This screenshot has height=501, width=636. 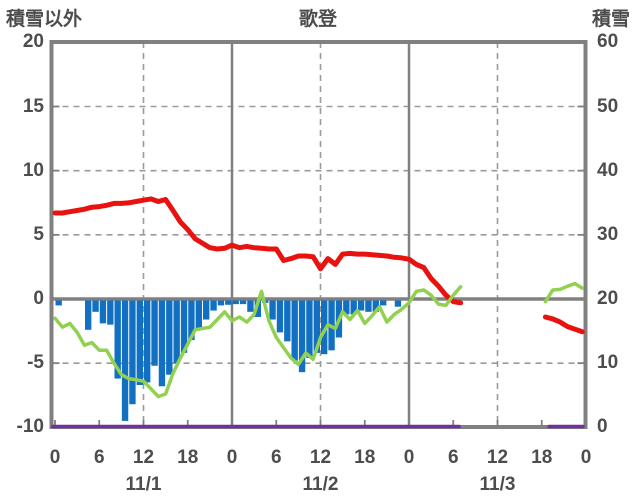 I want to click on left-axis-tick: 0, so click(x=38, y=298).